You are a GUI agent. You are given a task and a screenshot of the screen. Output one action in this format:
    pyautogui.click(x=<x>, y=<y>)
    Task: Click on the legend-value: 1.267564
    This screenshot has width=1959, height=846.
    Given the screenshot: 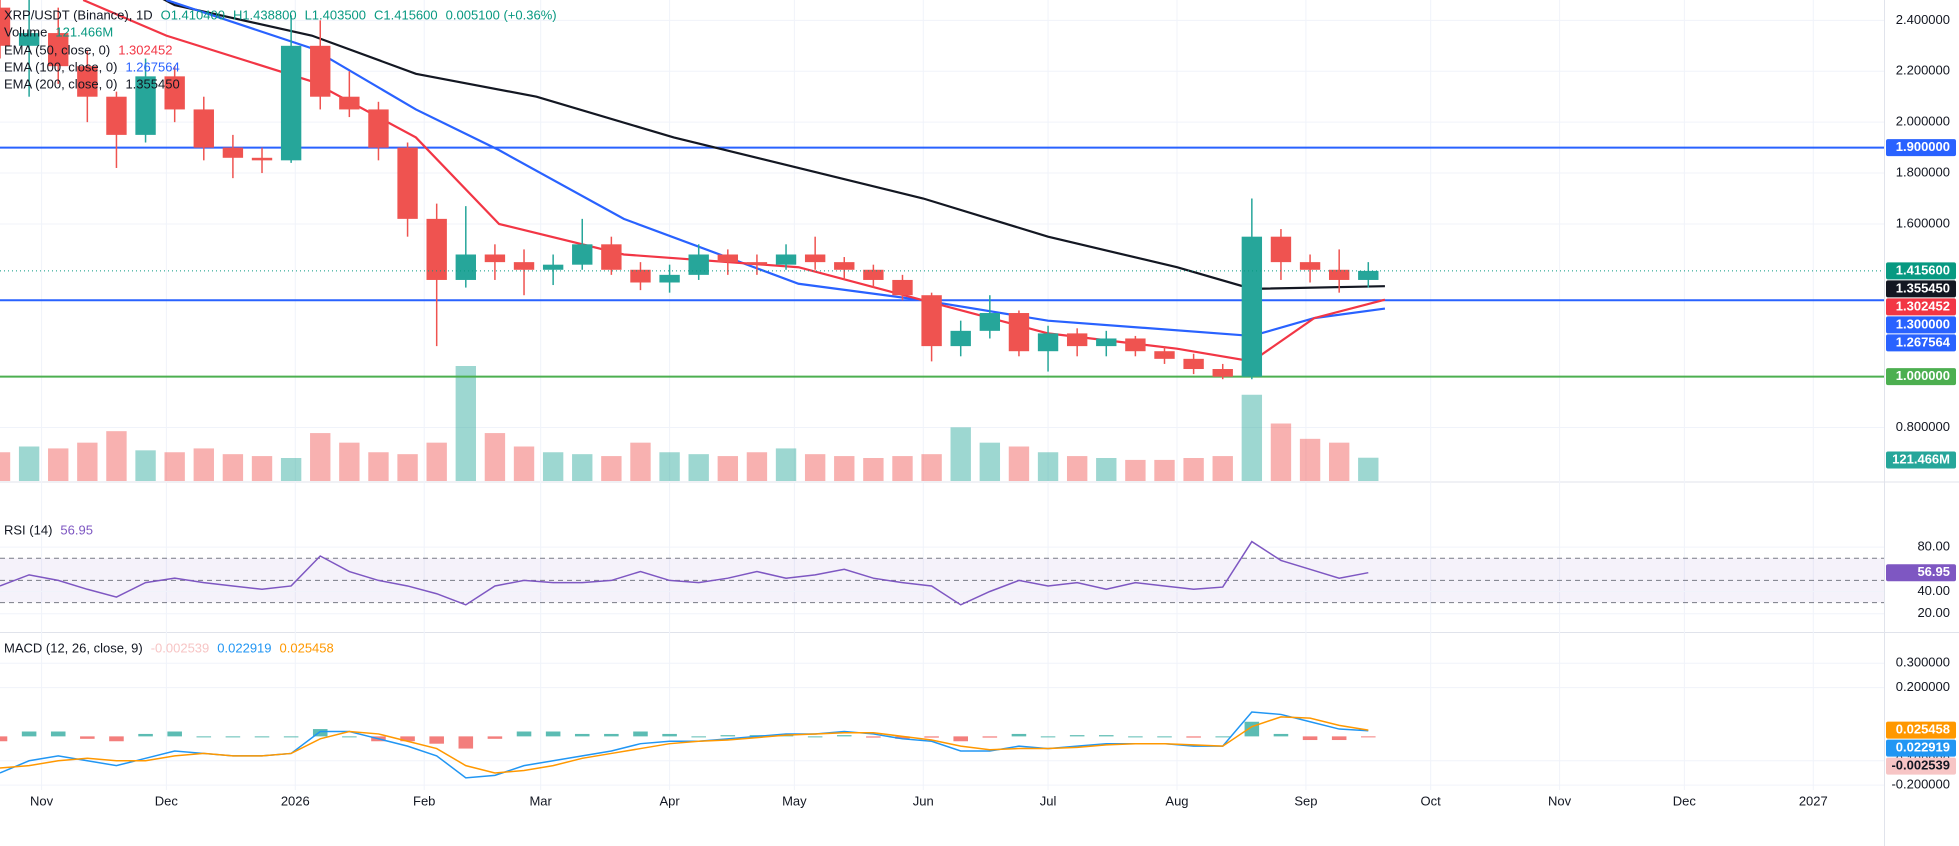 What is the action you would take?
    pyautogui.click(x=152, y=66)
    